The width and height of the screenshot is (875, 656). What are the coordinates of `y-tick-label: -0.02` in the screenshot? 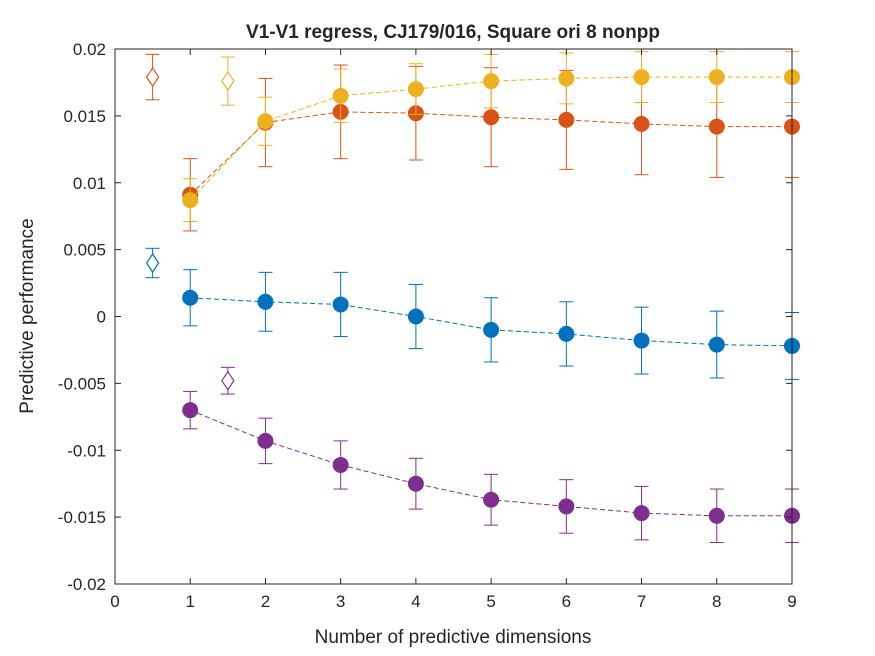 It's located at (86, 584).